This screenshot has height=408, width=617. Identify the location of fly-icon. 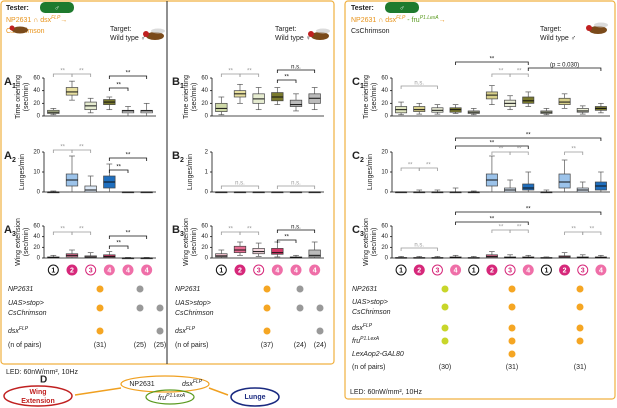
(319, 34).